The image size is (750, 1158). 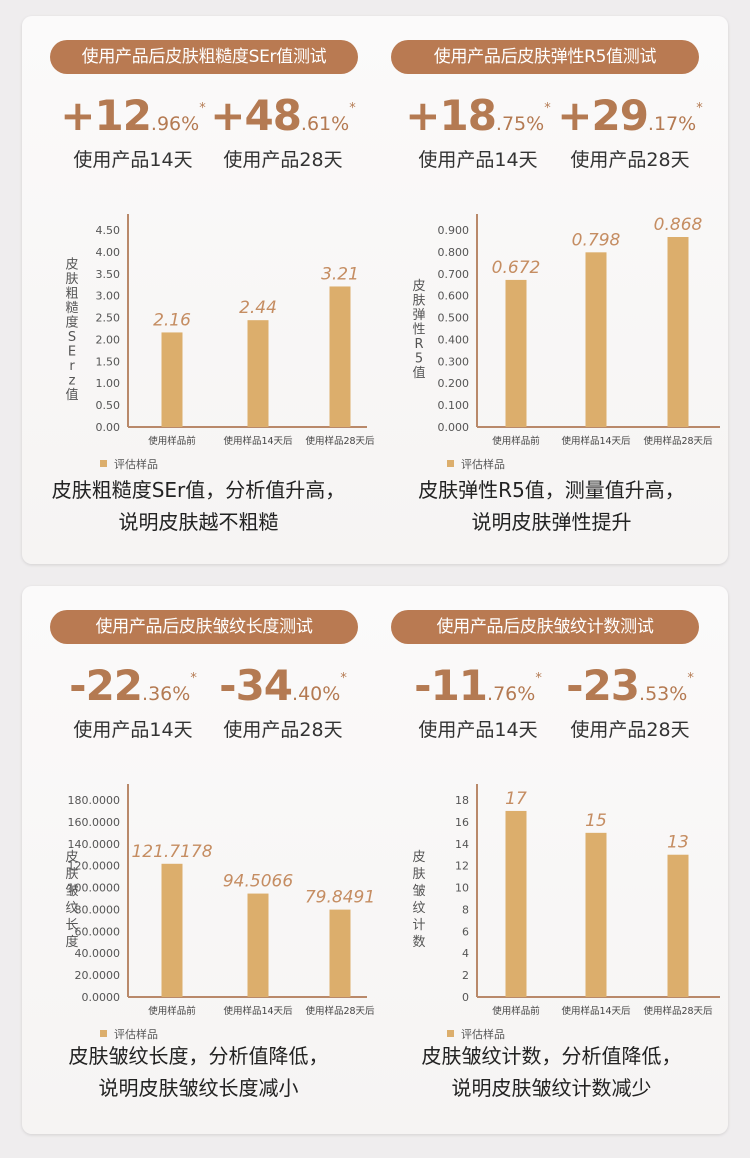 What do you see at coordinates (198, 522) in the screenshot?
I see `description-line-2: 说明皮肤越不粗糙` at bounding box center [198, 522].